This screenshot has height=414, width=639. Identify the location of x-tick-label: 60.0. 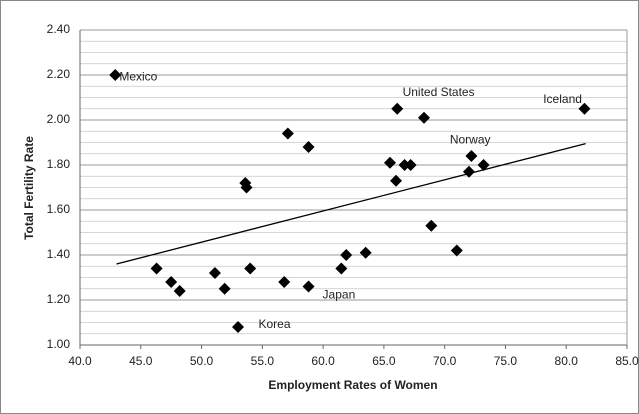
(323, 361).